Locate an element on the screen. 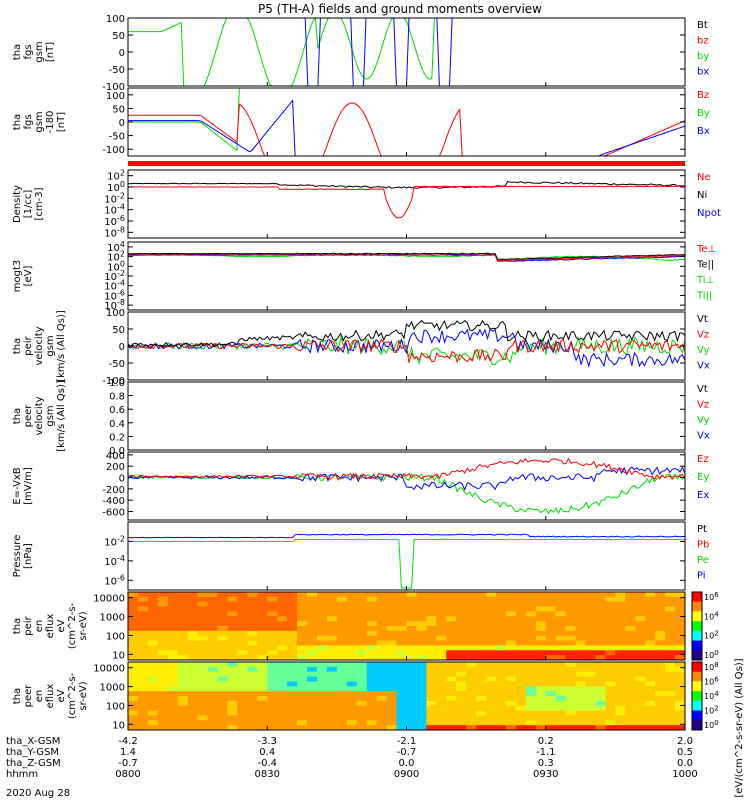 The width and height of the screenshot is (750, 800). panel-frame is located at coordinates (406, 276).